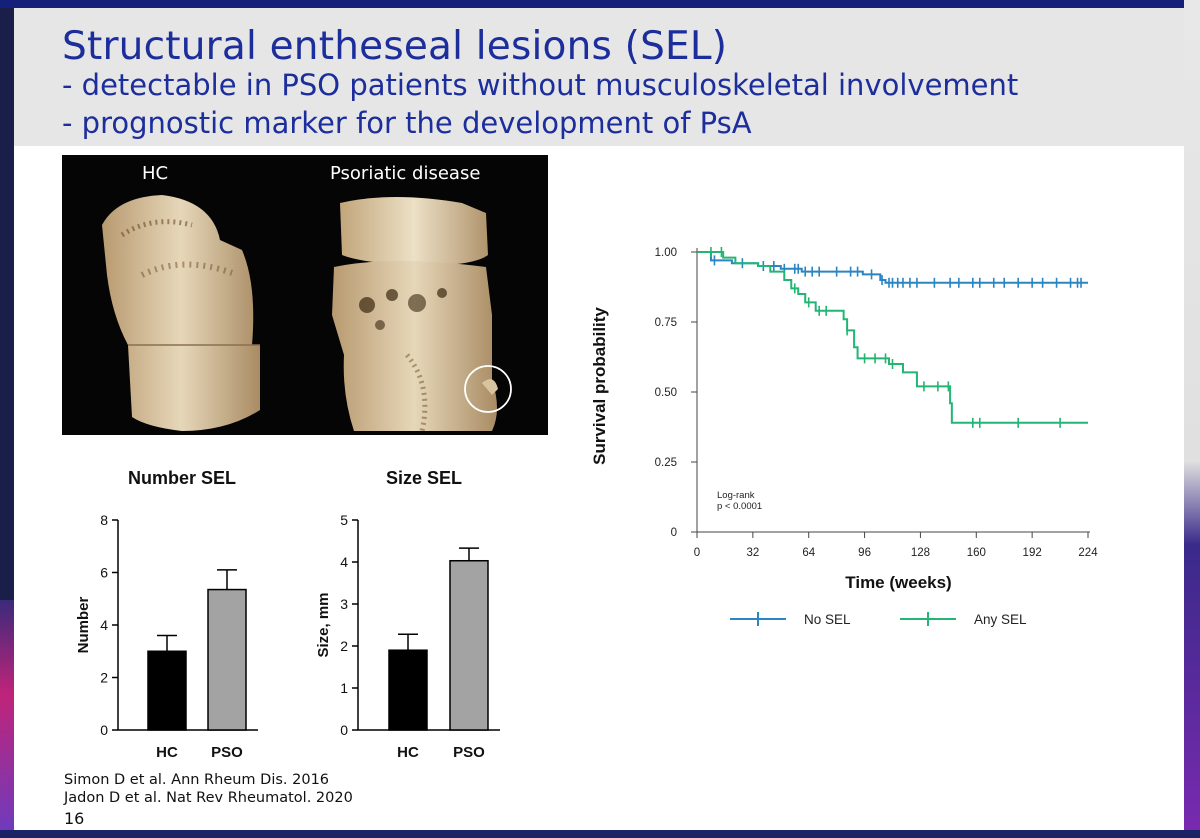 The width and height of the screenshot is (1200, 838). What do you see at coordinates (227, 752) in the screenshot?
I see `number-sel-category-label: PSO` at bounding box center [227, 752].